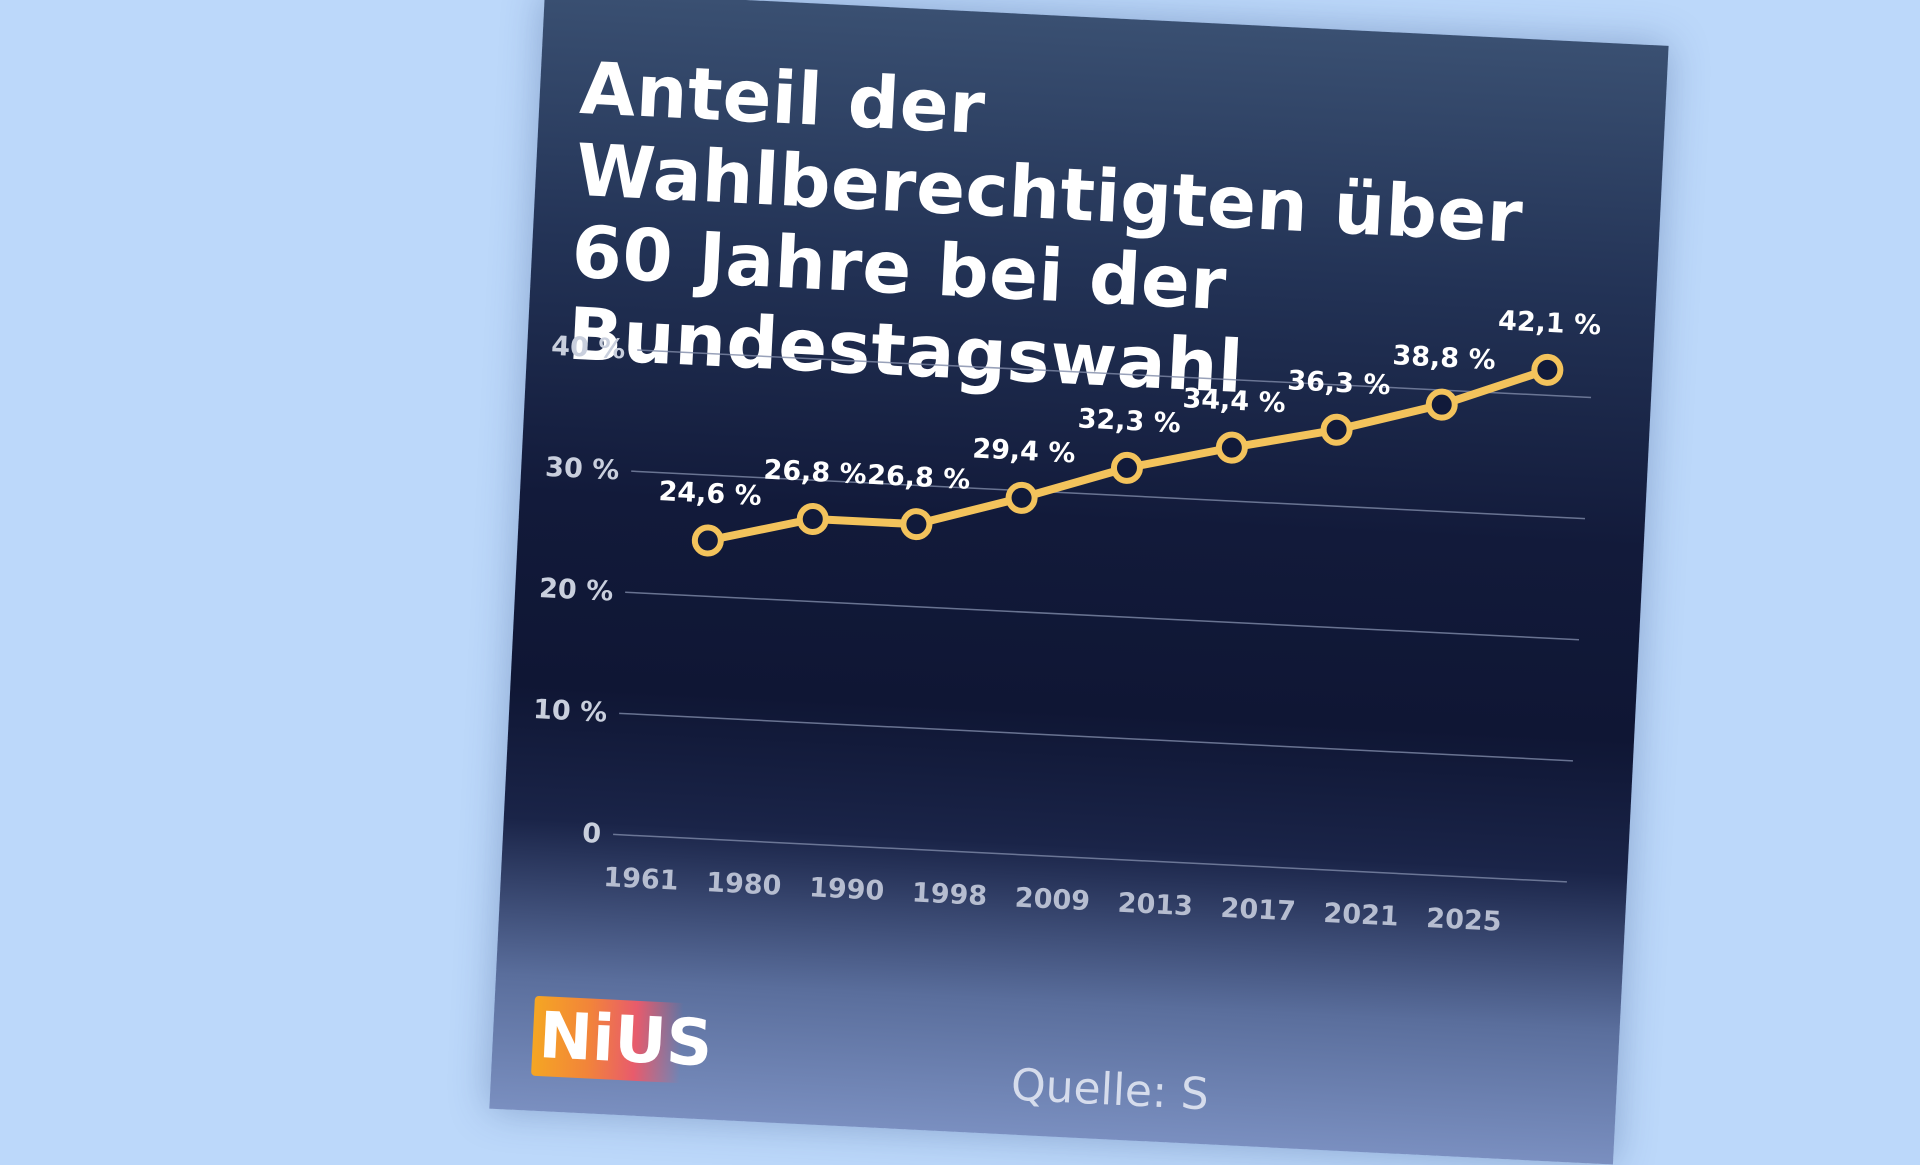 The height and width of the screenshot is (1165, 1920). What do you see at coordinates (575, 590) in the screenshot?
I see `y-tick-label: 20 %` at bounding box center [575, 590].